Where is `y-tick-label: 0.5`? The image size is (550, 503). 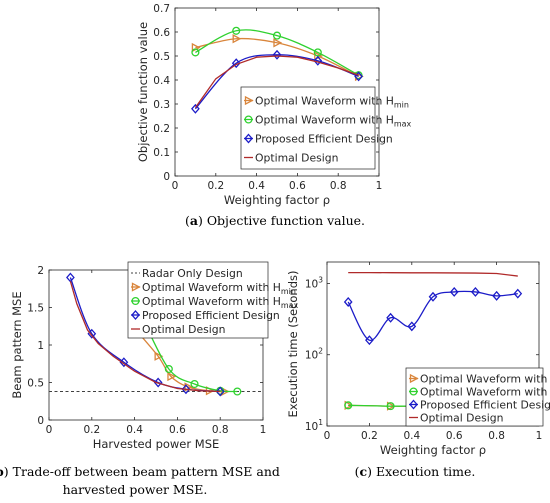
y-tick-label: 0.5 is located at coordinates (161, 57).